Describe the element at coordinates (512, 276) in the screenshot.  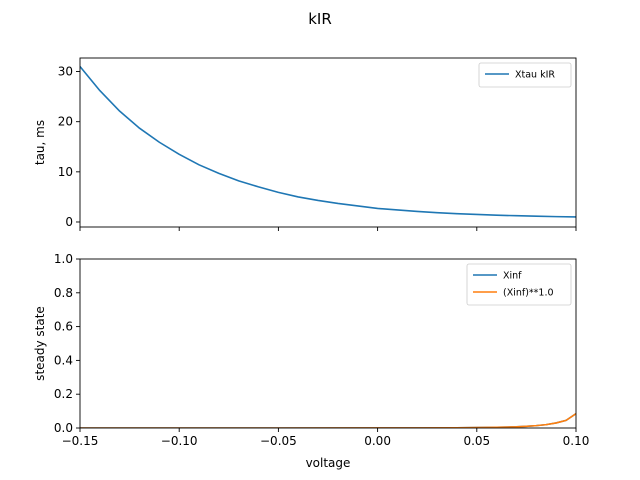
I see `legend-label: Xinf` at that location.